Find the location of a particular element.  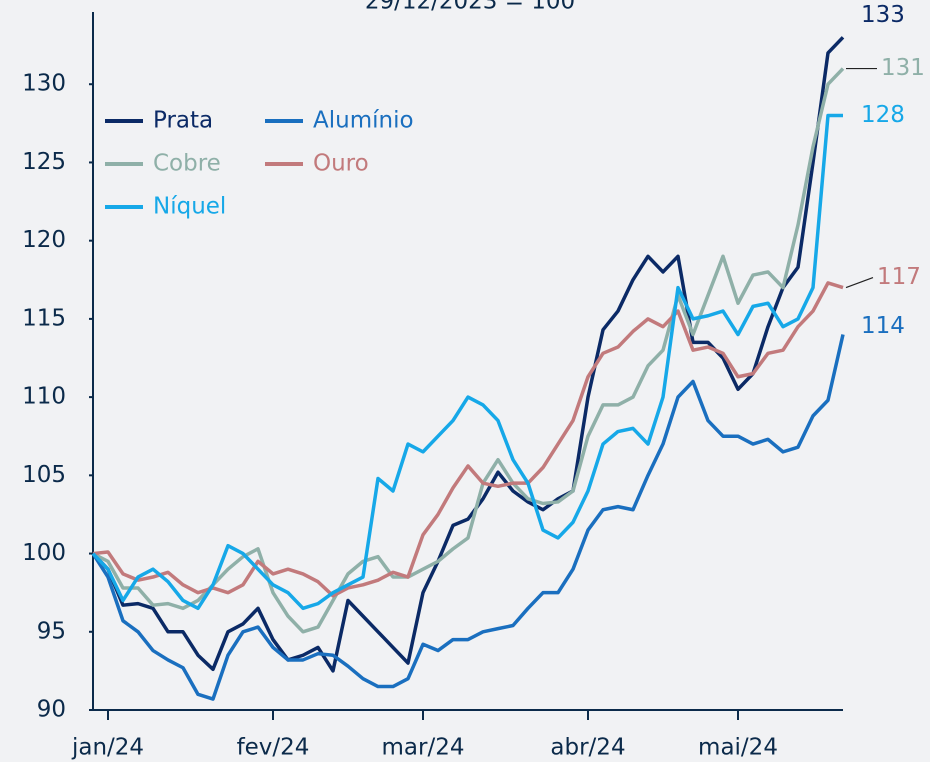

label-leader is located at coordinates (859, 283).